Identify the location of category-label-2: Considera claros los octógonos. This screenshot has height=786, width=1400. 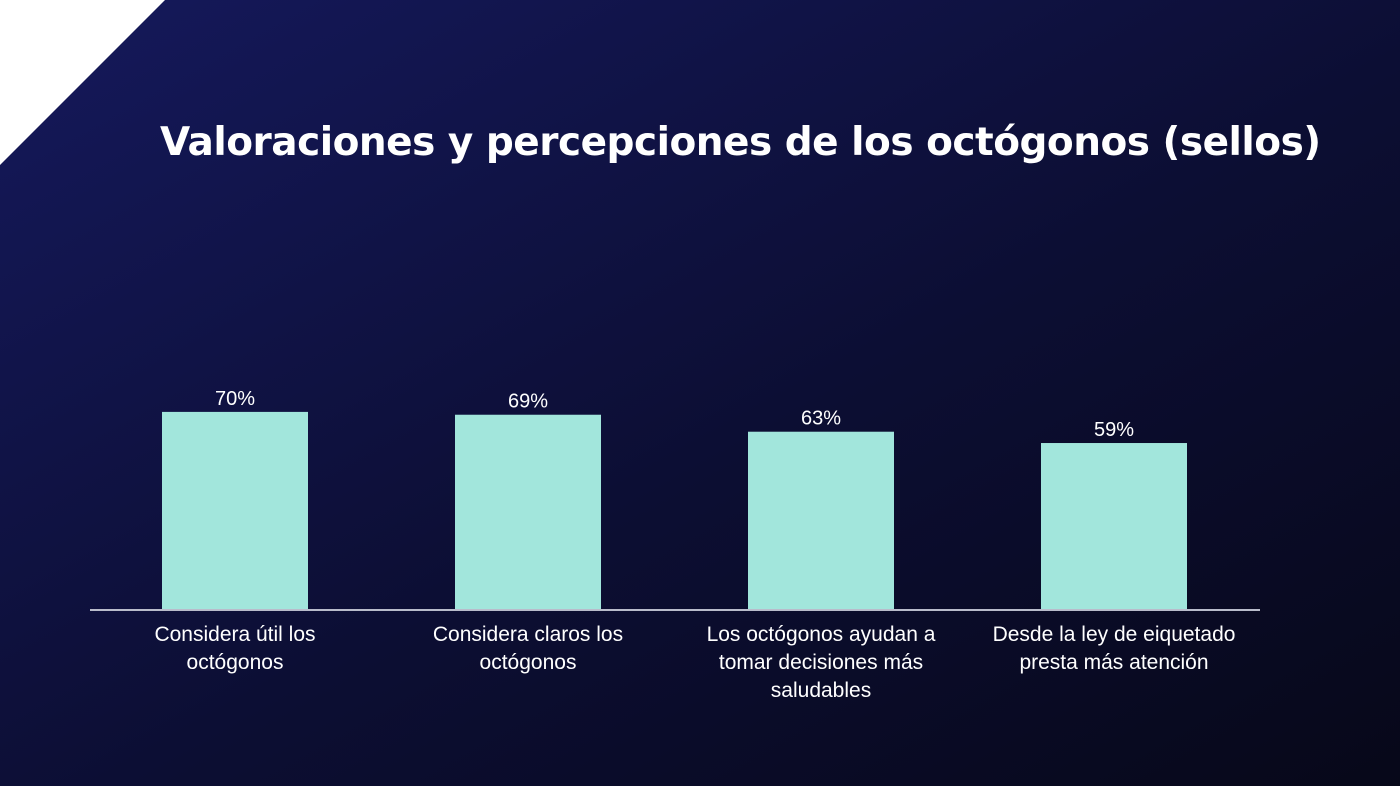
(528, 648).